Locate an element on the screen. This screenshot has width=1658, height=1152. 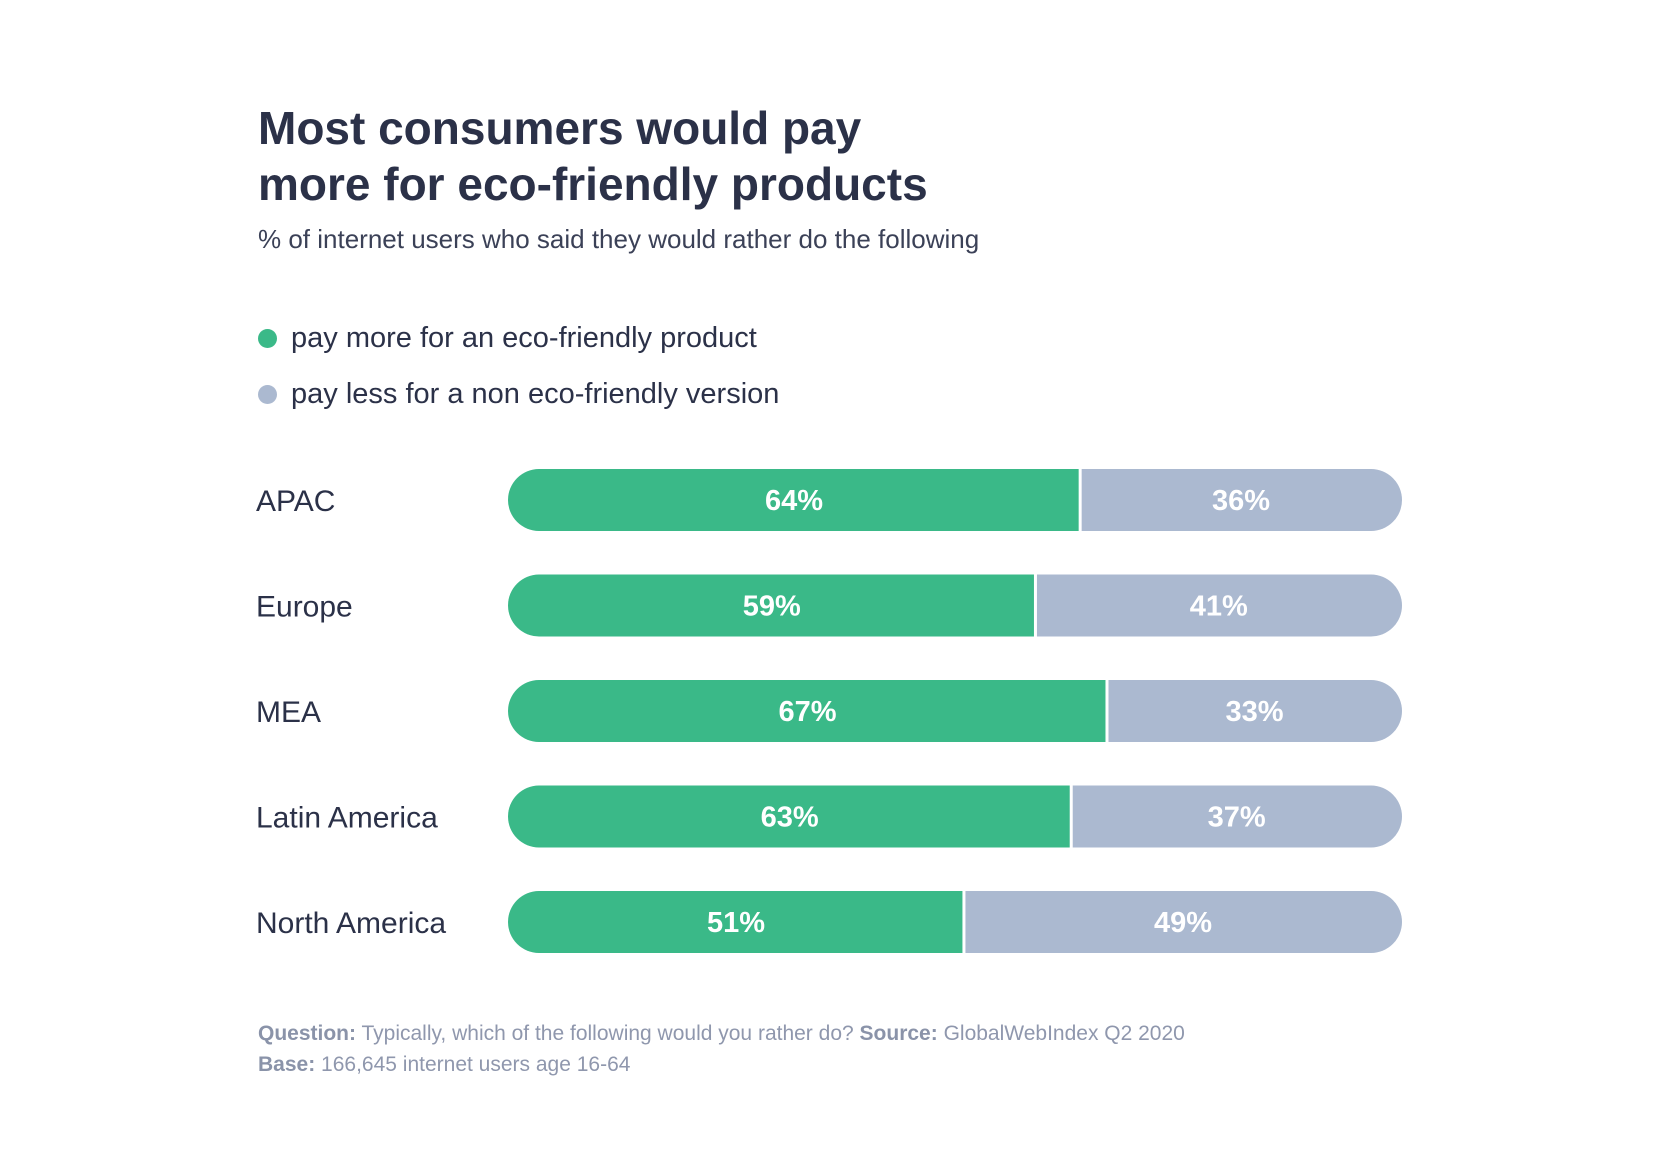
bar-row-mea is located at coordinates (955, 711).